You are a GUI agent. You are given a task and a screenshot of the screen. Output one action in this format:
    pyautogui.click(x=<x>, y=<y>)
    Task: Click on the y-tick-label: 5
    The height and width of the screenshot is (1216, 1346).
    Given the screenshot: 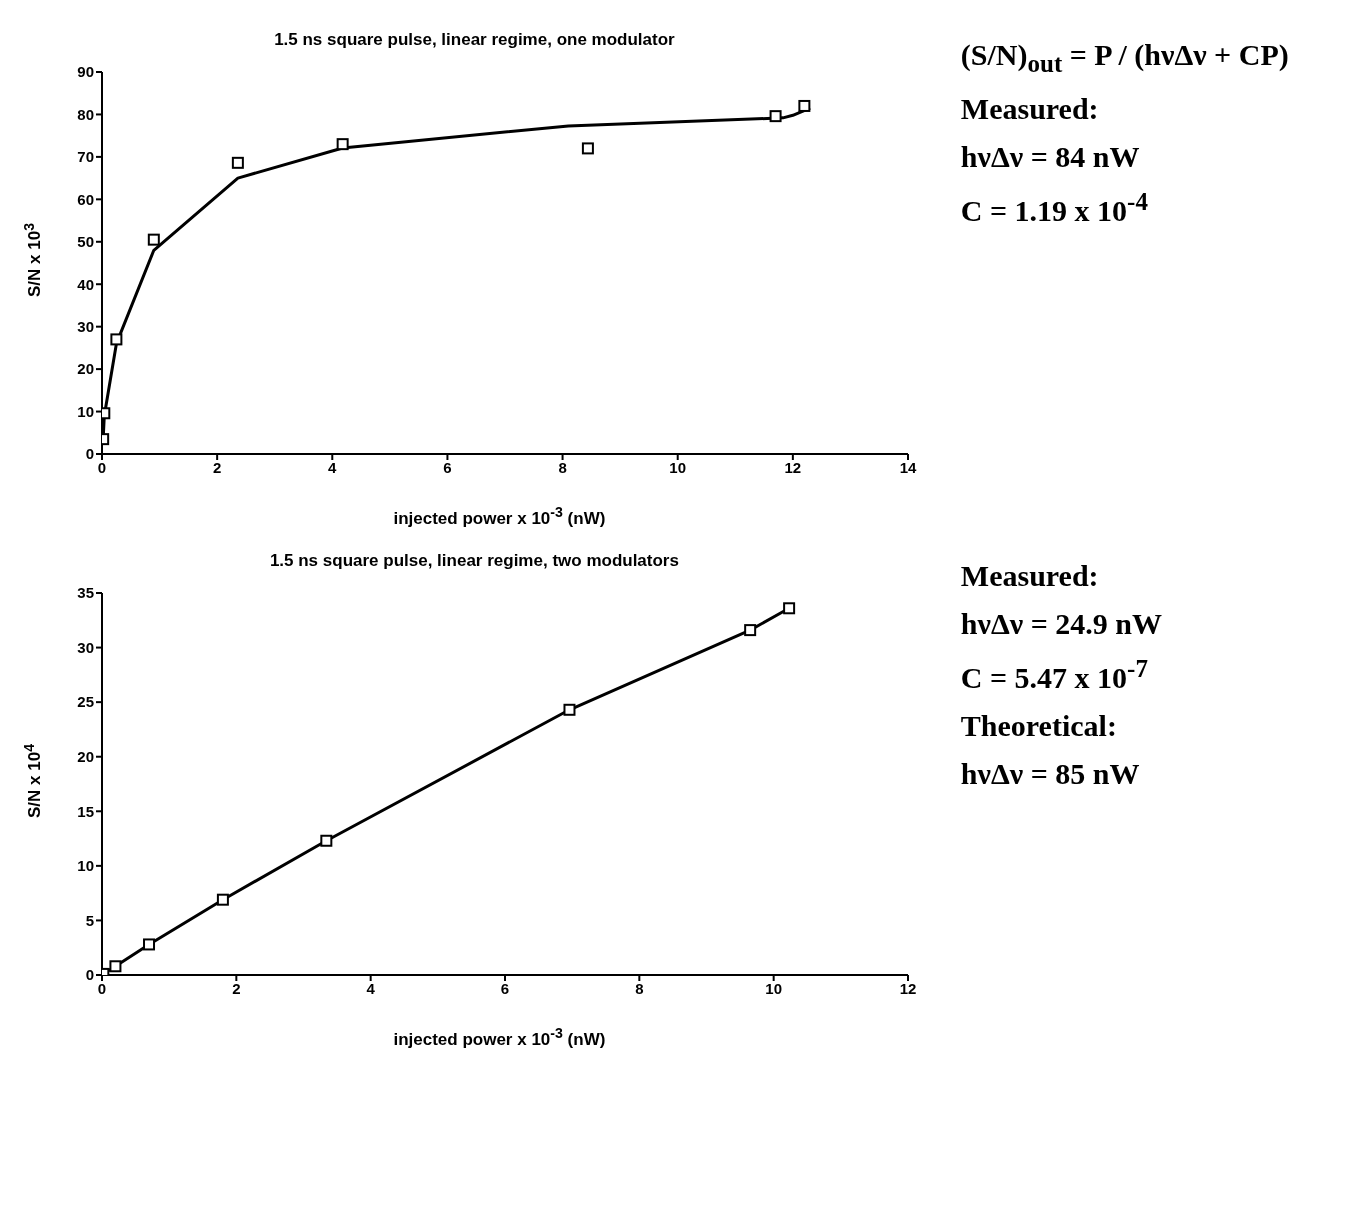 What is the action you would take?
    pyautogui.click(x=89, y=920)
    